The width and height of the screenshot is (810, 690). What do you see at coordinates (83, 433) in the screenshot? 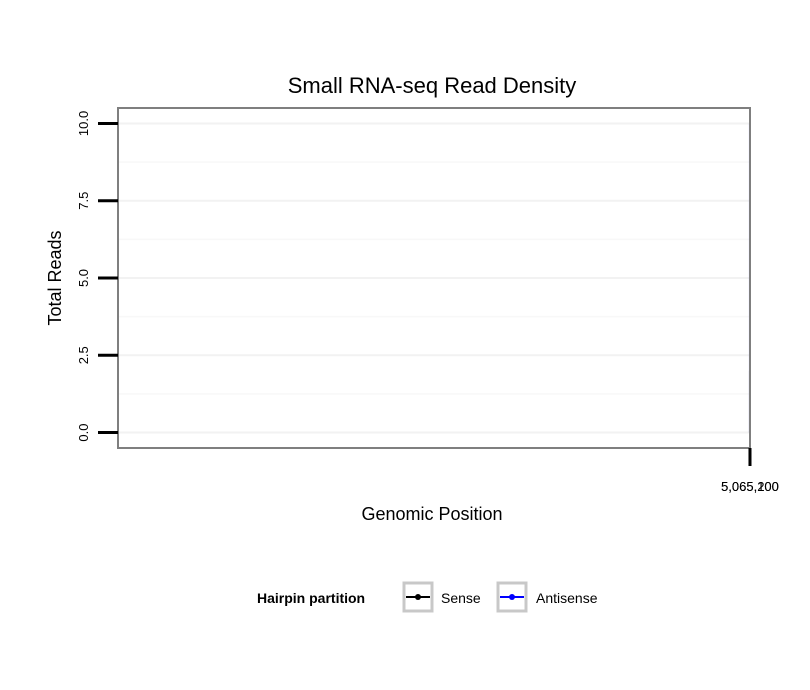
I see `y-tick-label: 0.0` at bounding box center [83, 433].